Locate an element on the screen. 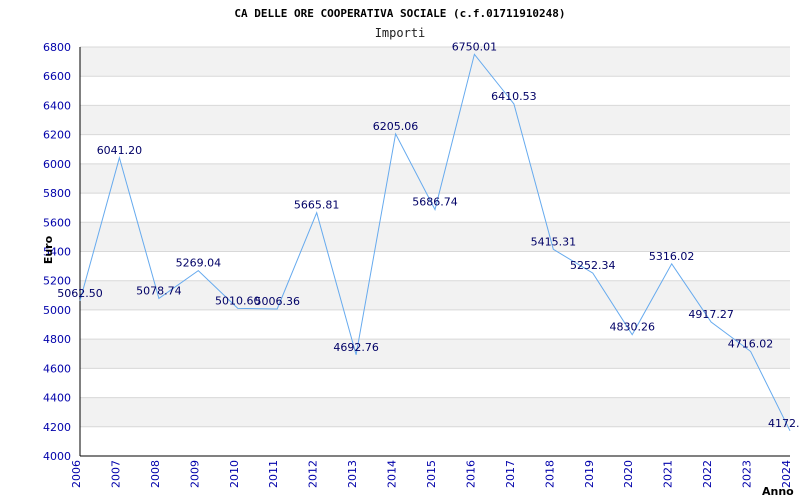 The width and height of the screenshot is (800, 500). y-tick-label: 4400 is located at coordinates (57, 398).